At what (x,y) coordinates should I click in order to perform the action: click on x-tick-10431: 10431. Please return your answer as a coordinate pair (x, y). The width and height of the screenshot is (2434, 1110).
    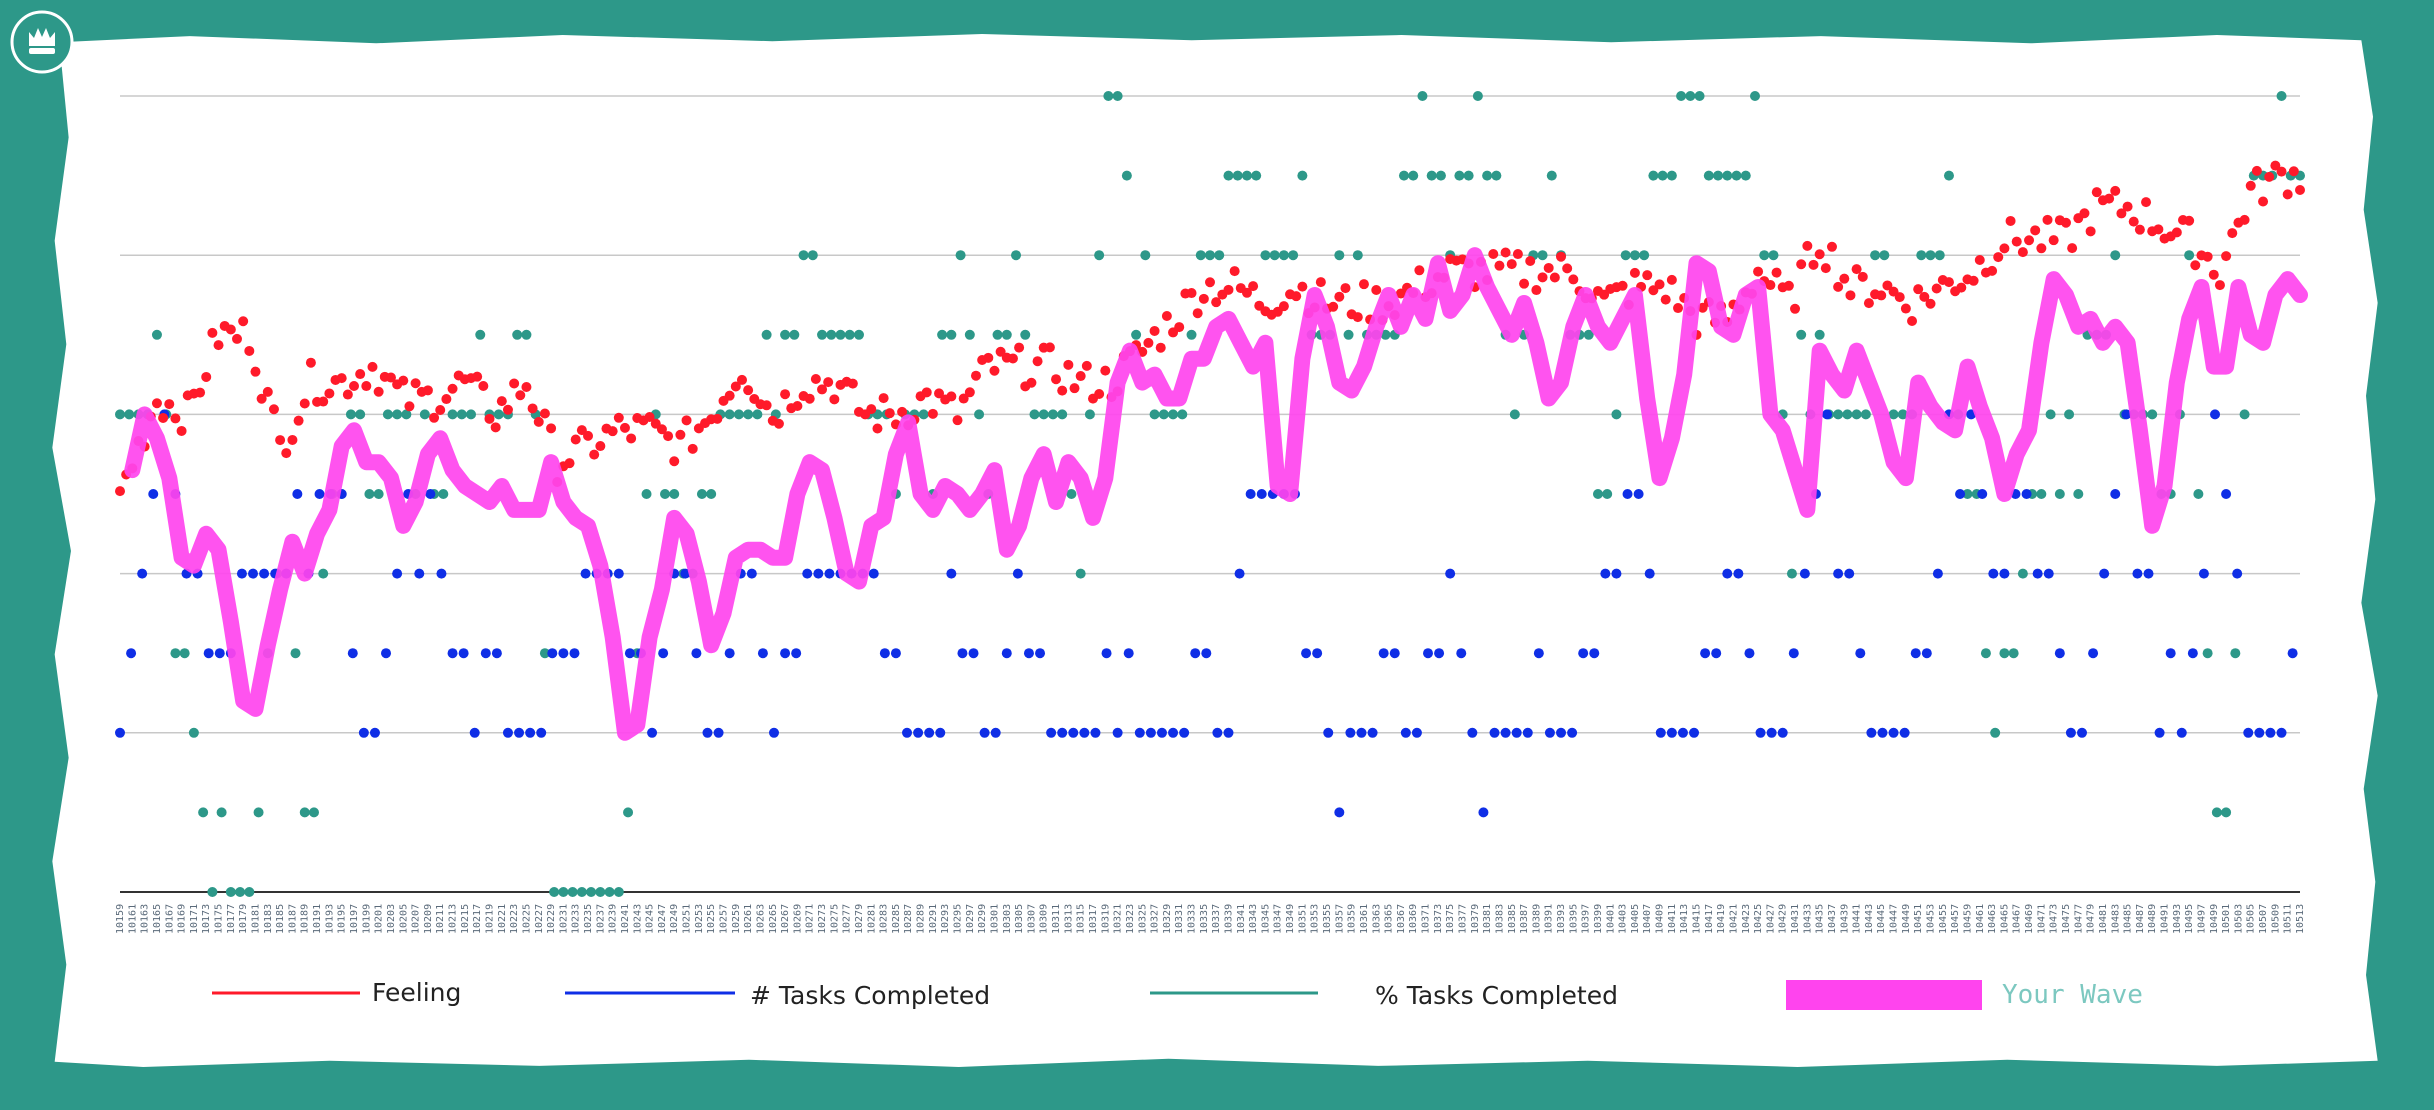
    Looking at the image, I should click on (1795, 919).